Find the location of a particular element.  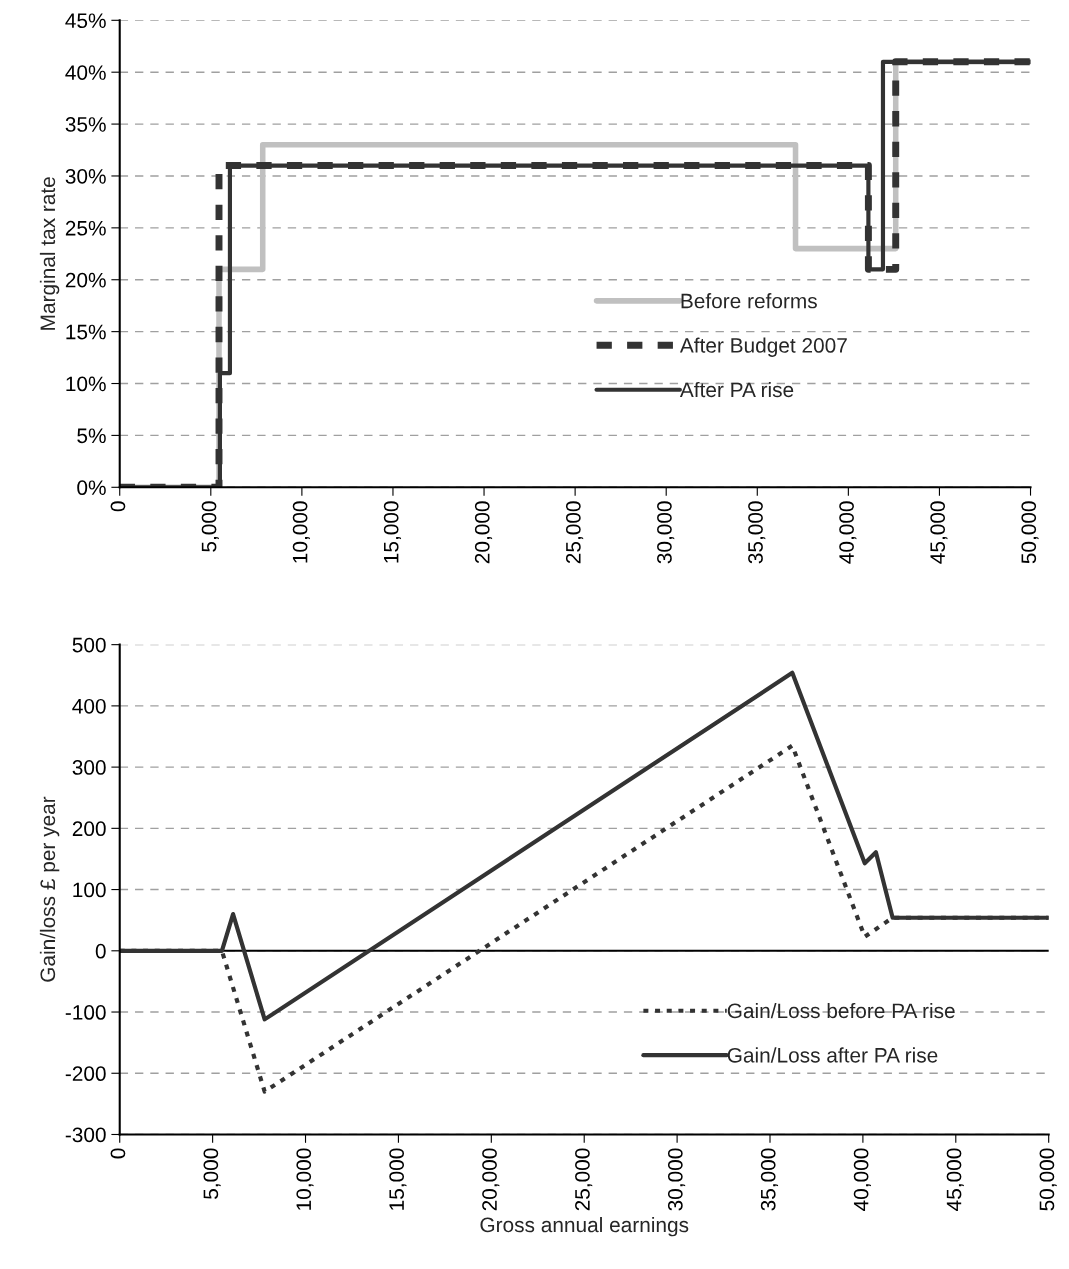

y-tick-label: 0 is located at coordinates (100, 951).